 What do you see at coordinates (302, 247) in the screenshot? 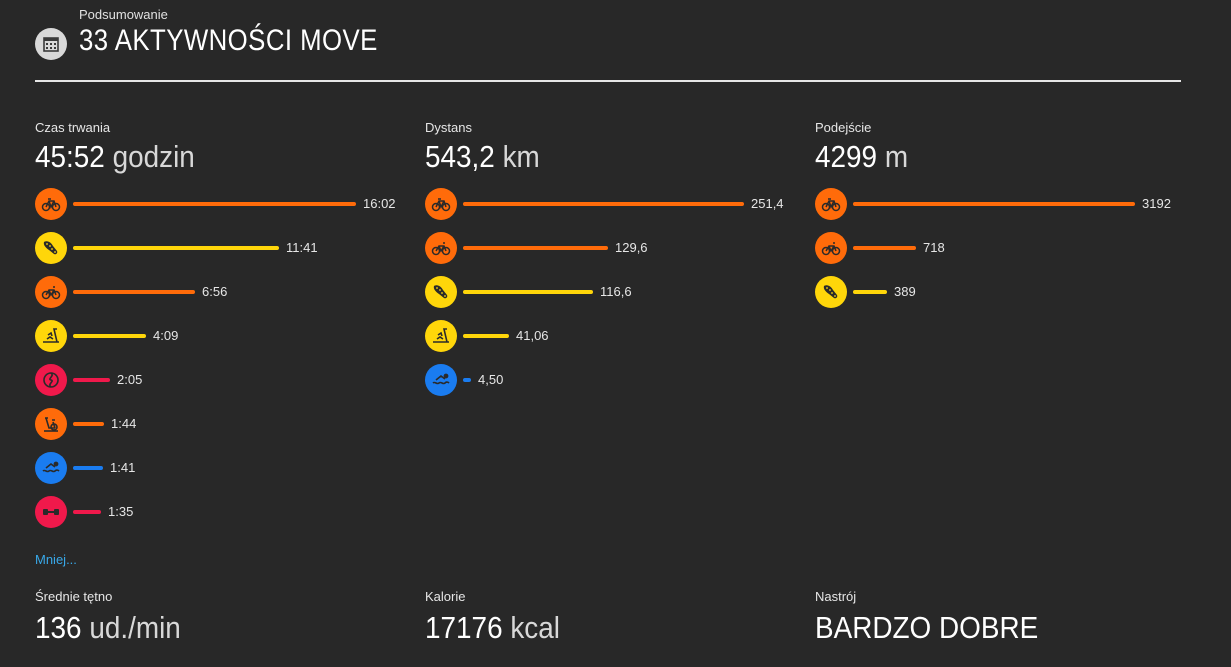
I see `activity-value: 11:41` at bounding box center [302, 247].